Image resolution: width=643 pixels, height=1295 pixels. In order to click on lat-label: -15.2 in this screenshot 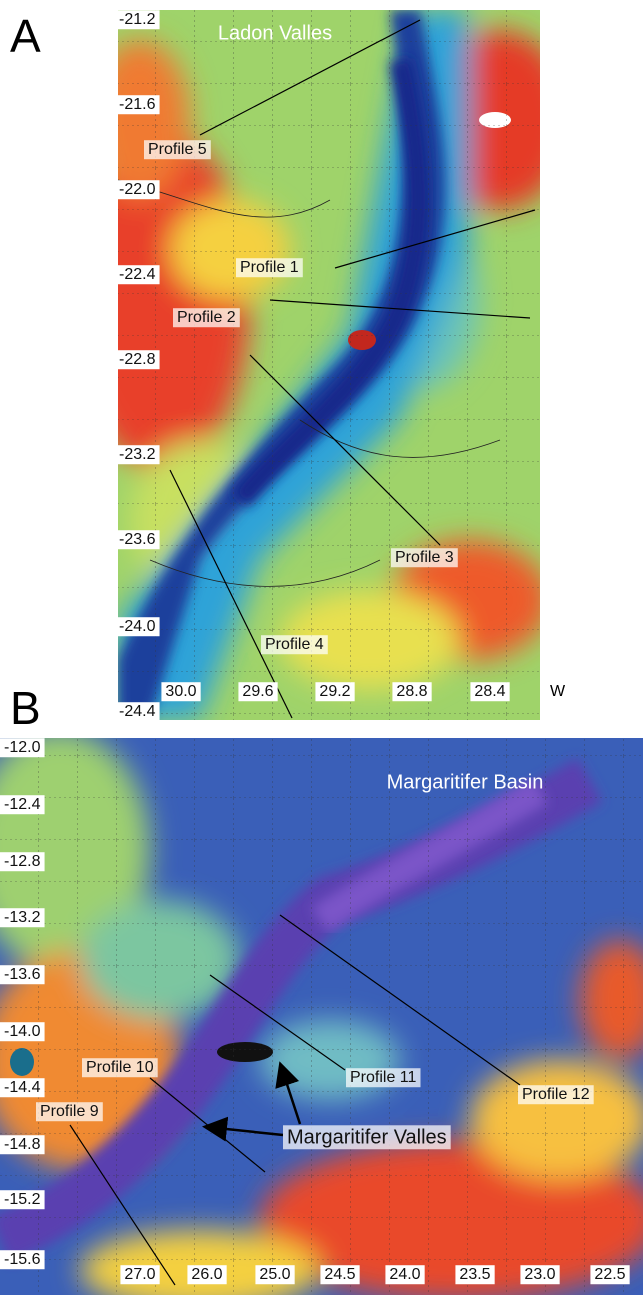, I will do `click(22, 1199)`.